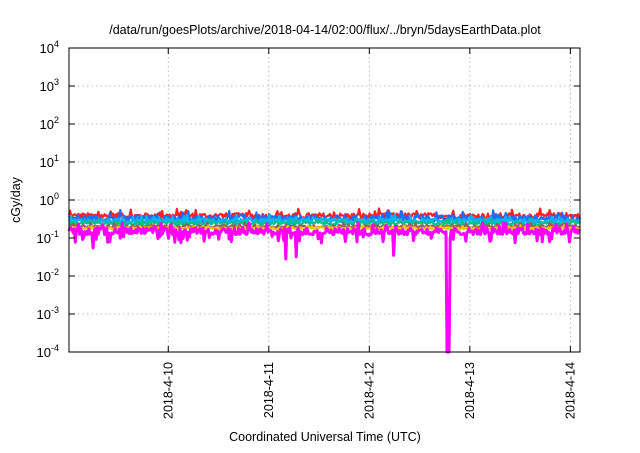 The height and width of the screenshot is (453, 640). What do you see at coordinates (48, 351) in the screenshot?
I see `y-tick-label: 10⁻⁴` at bounding box center [48, 351].